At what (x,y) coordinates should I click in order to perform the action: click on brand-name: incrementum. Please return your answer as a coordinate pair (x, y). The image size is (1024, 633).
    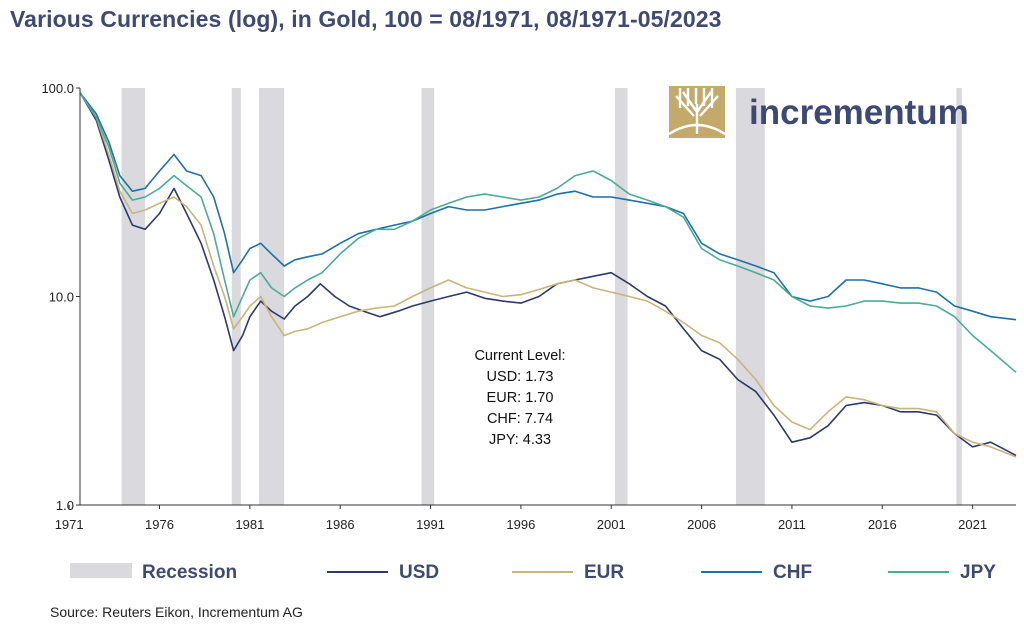
    Looking at the image, I should click on (859, 112).